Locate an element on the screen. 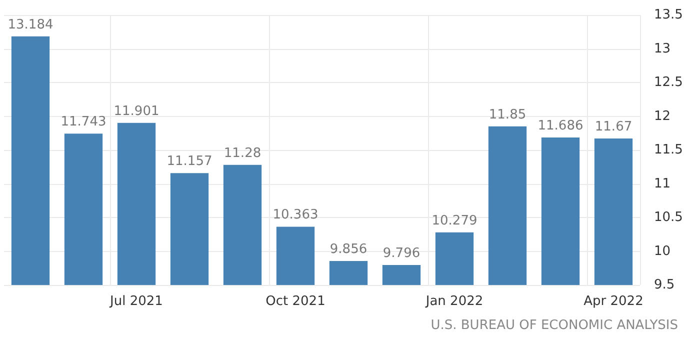  text: U.S. BUREAU OF ECONOMIC ANALYSIS is located at coordinates (554, 325).